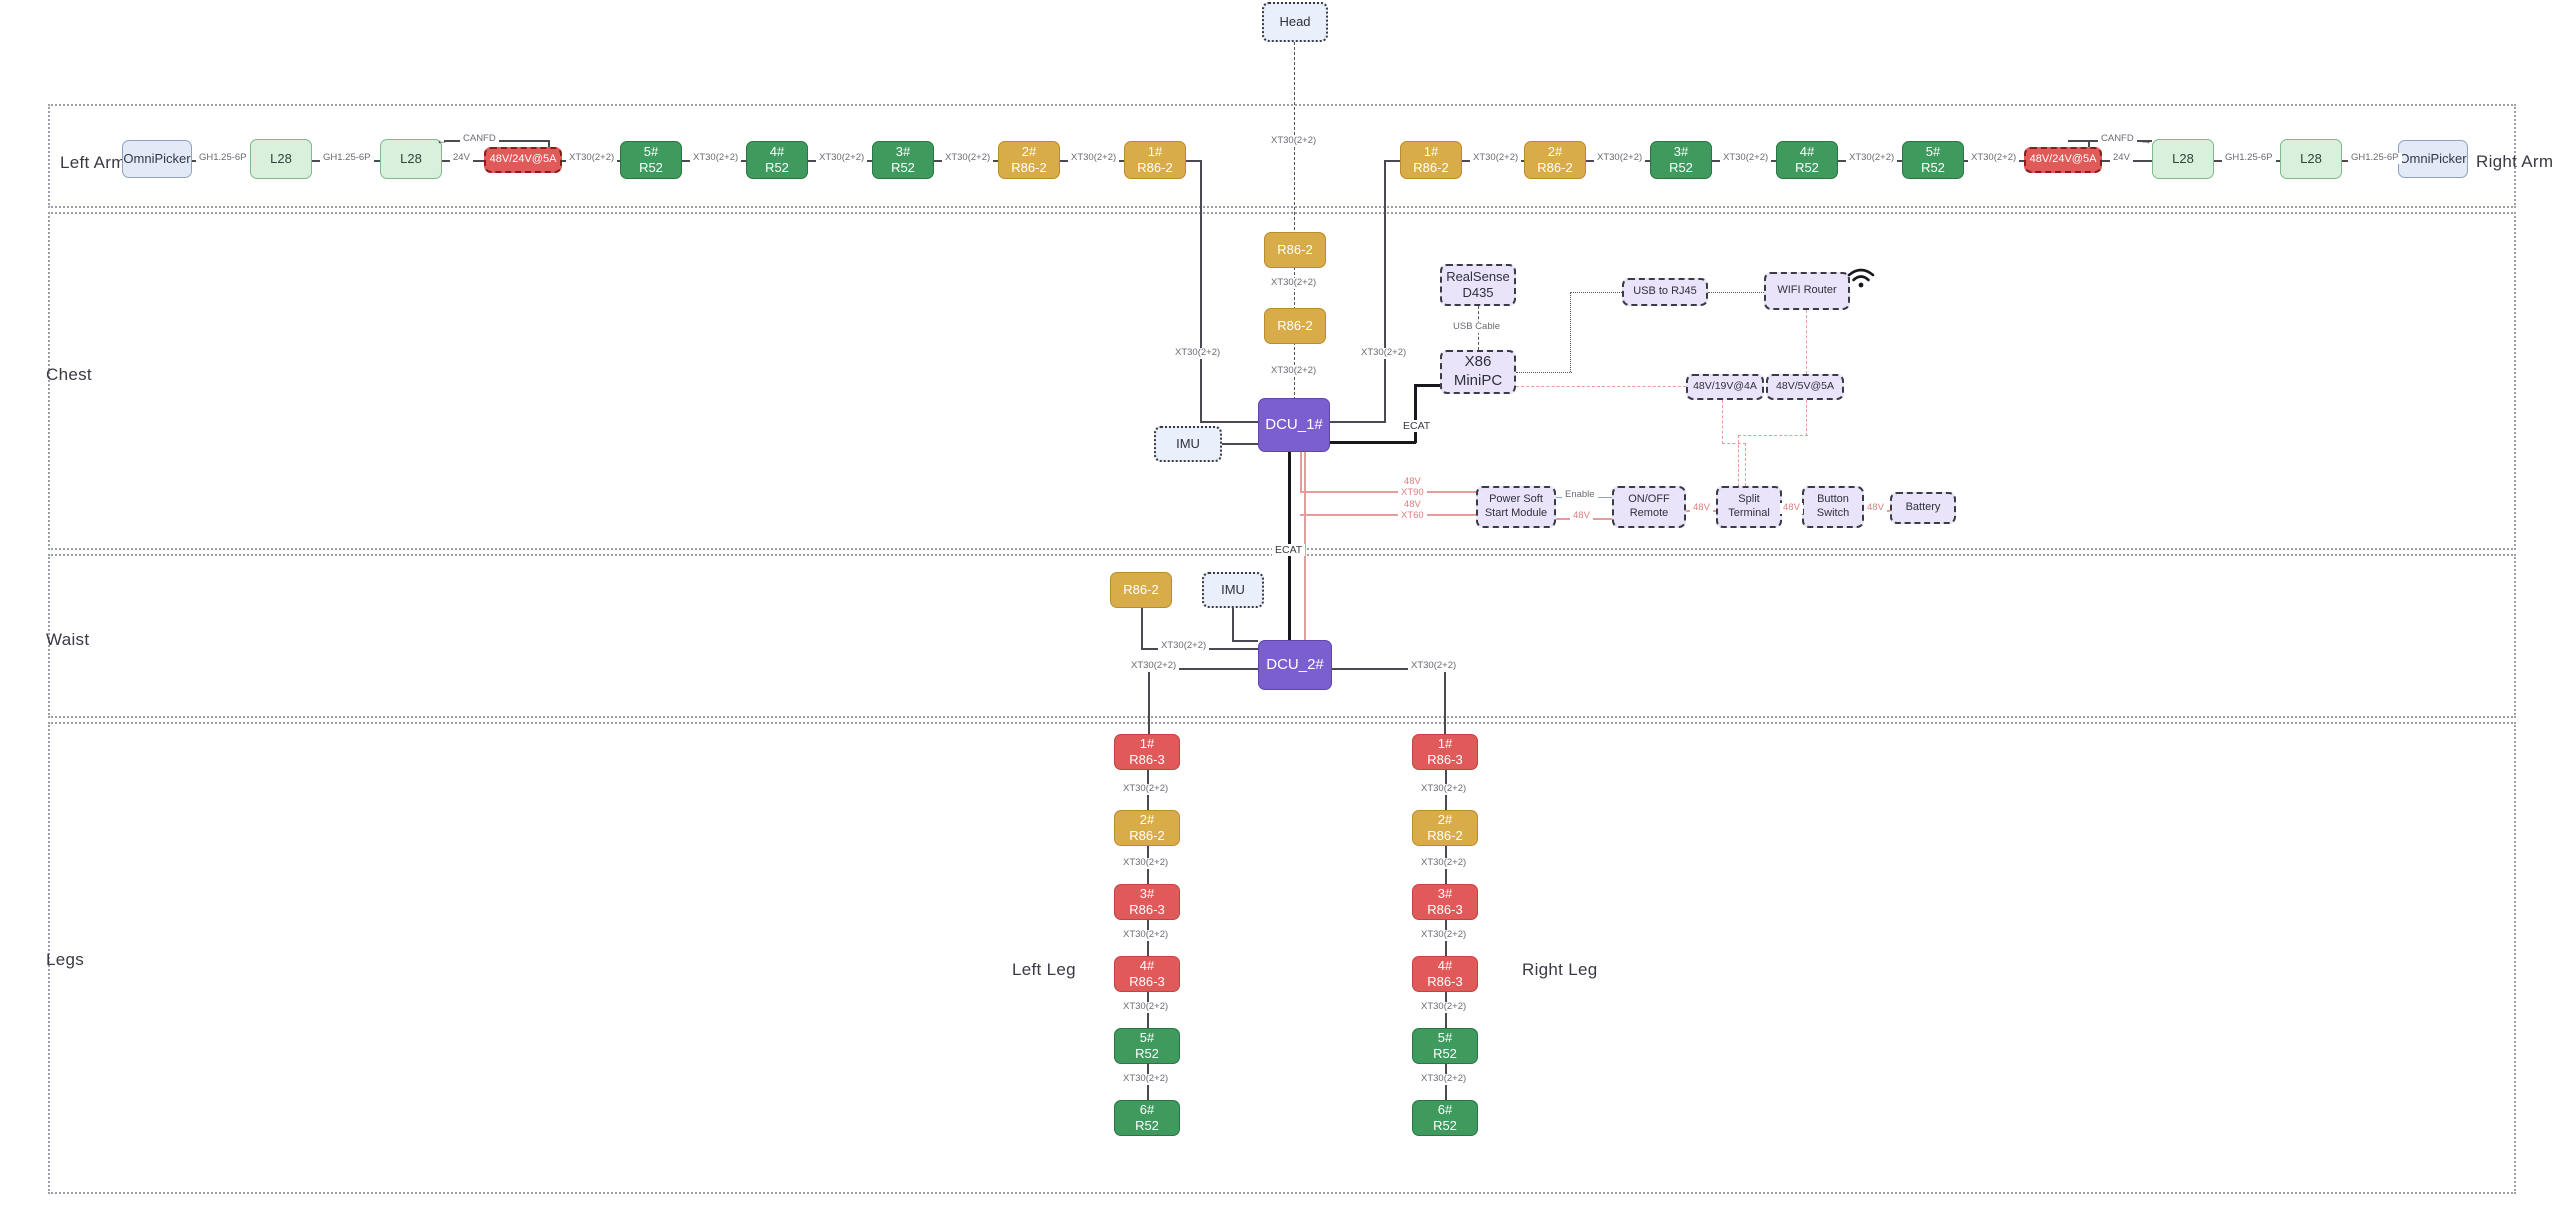 This screenshot has width=2560, height=1208. Describe the element at coordinates (1722, 422) in the screenshot. I see `wire-psu19-down` at that location.